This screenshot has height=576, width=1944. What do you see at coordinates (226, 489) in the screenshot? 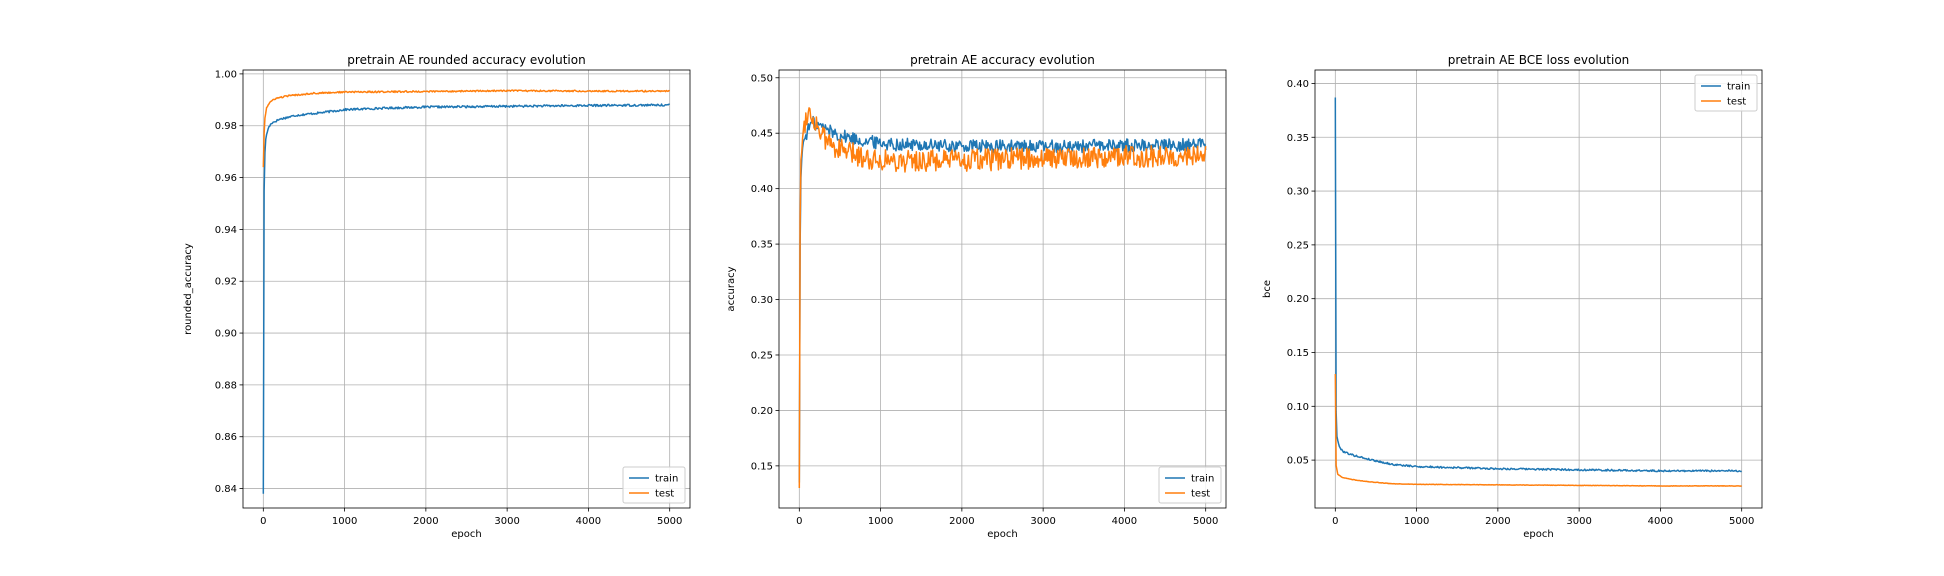
I see `y-tick-label: 0.84` at bounding box center [226, 489].